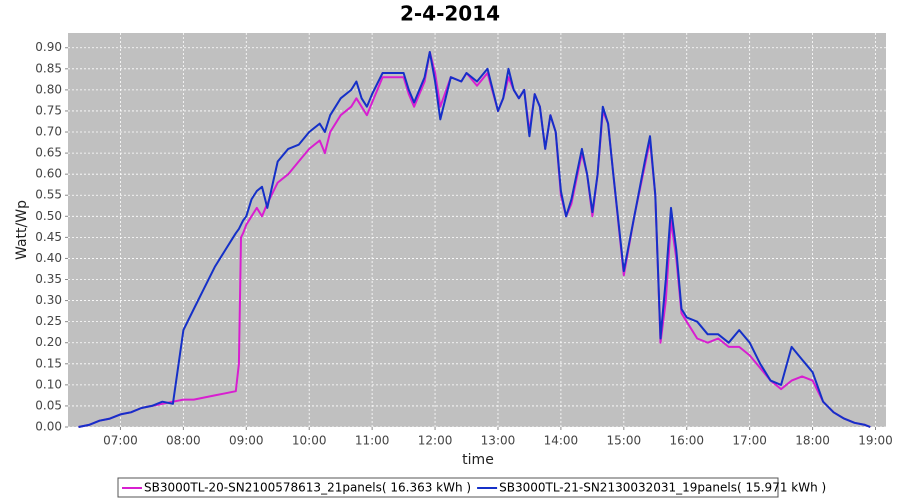  What do you see at coordinates (48, 237) in the screenshot?
I see `y-tick-label: 0.45` at bounding box center [48, 237].